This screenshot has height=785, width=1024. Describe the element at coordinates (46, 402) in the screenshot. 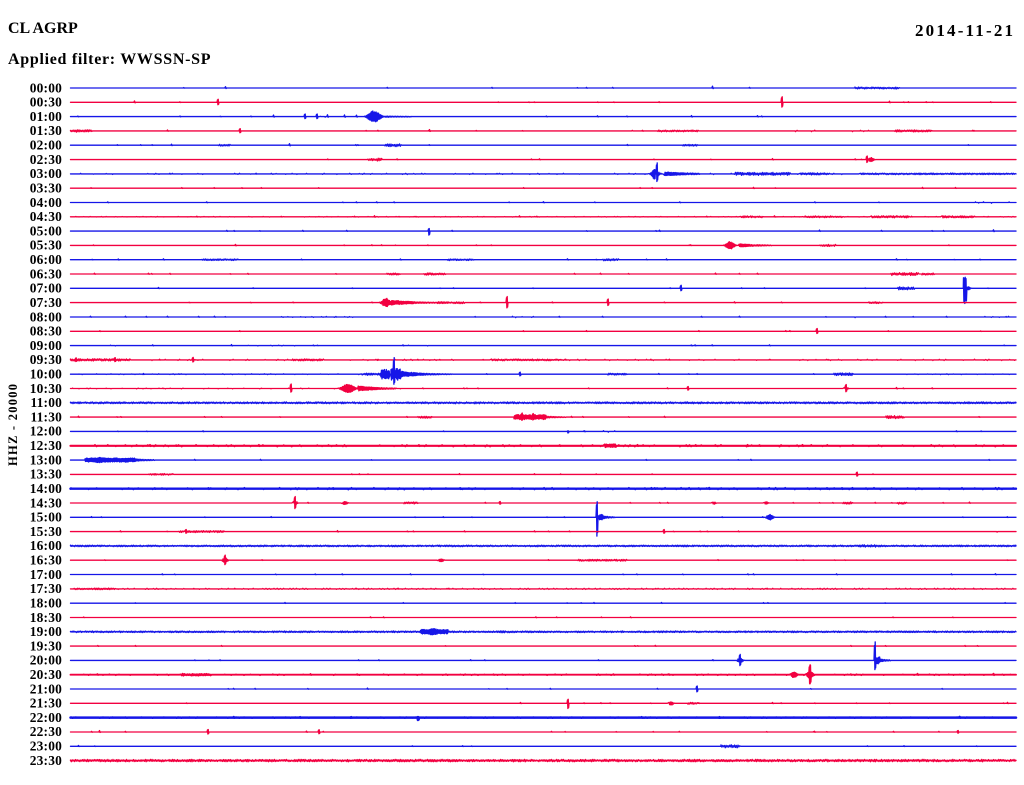

I see `svg-text: 11:00` at that location.